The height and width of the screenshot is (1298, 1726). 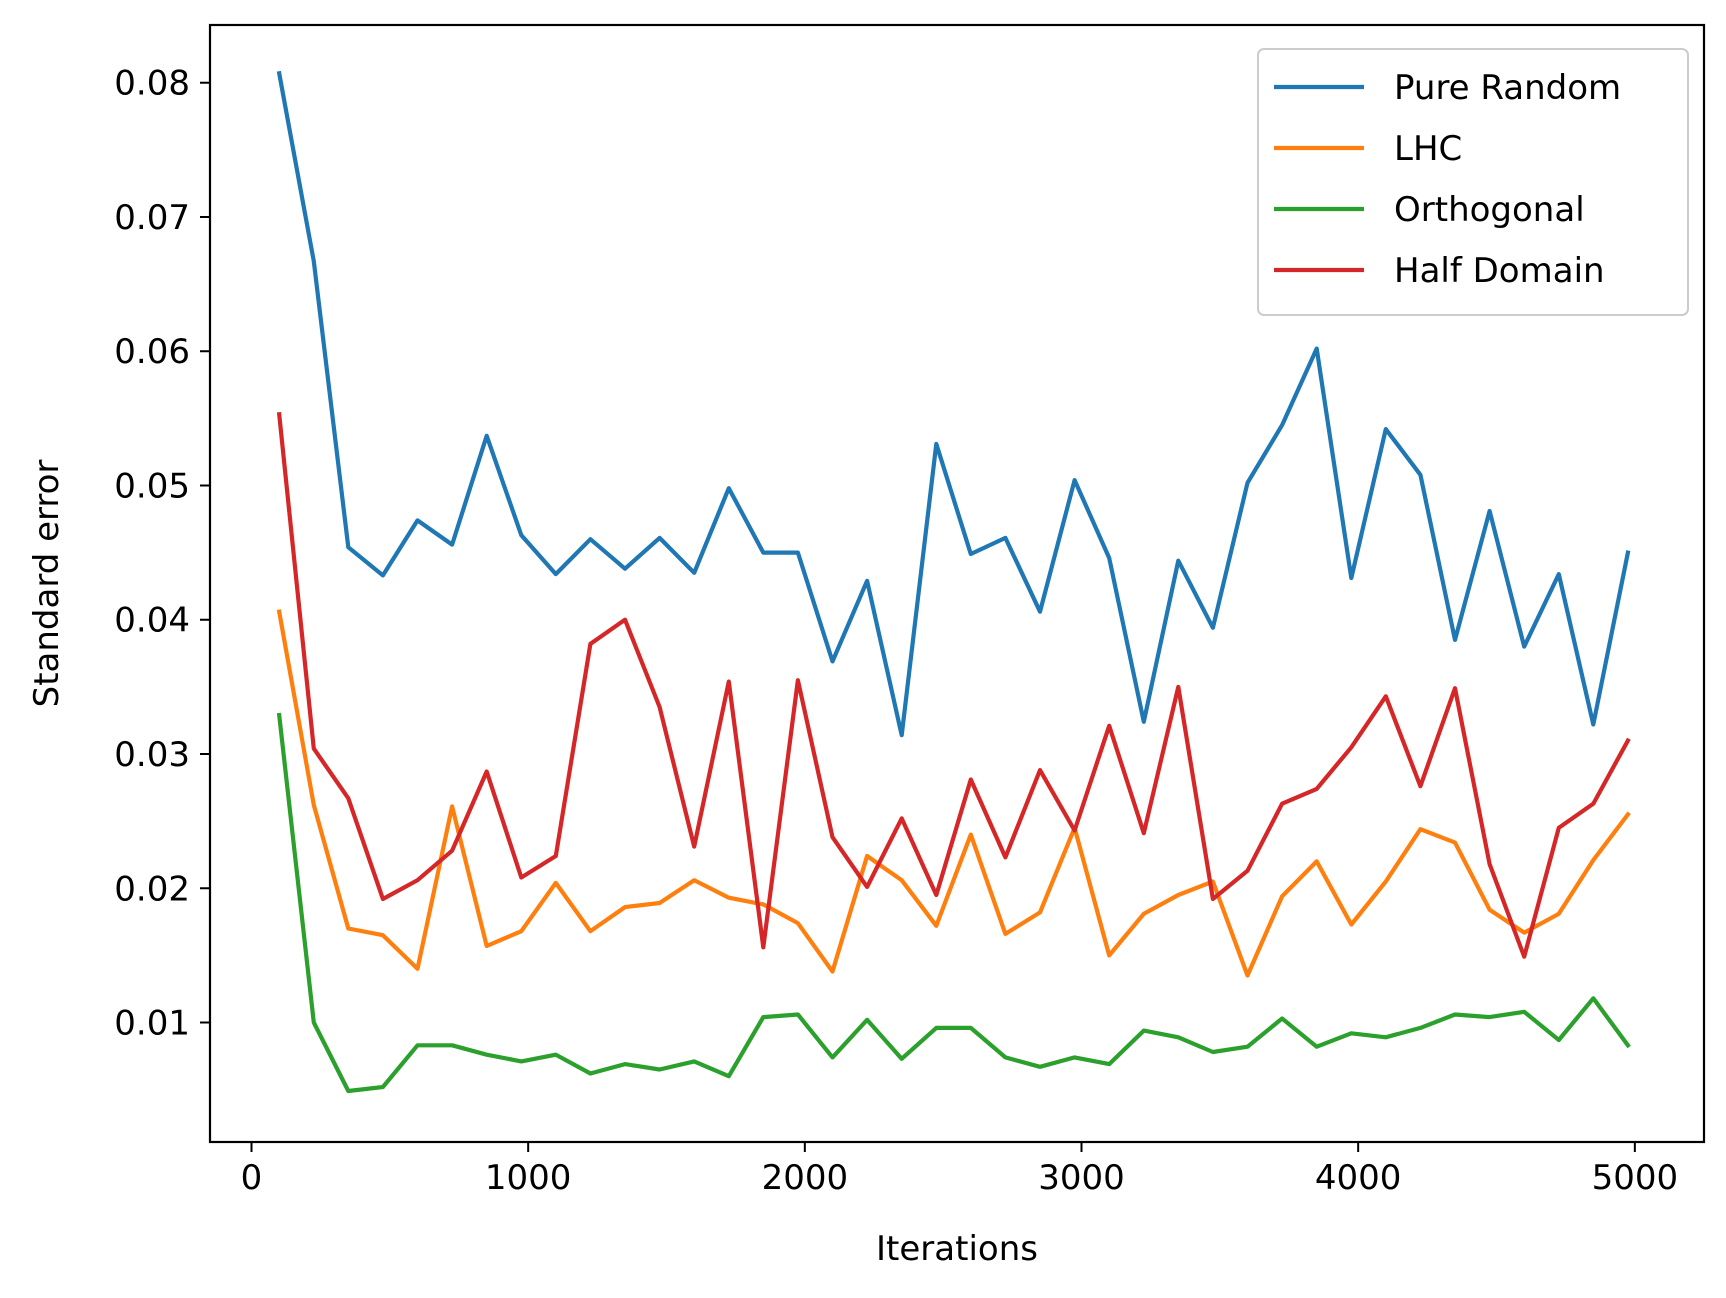 I want to click on y-tick-label: 0.06, so click(x=152, y=352).